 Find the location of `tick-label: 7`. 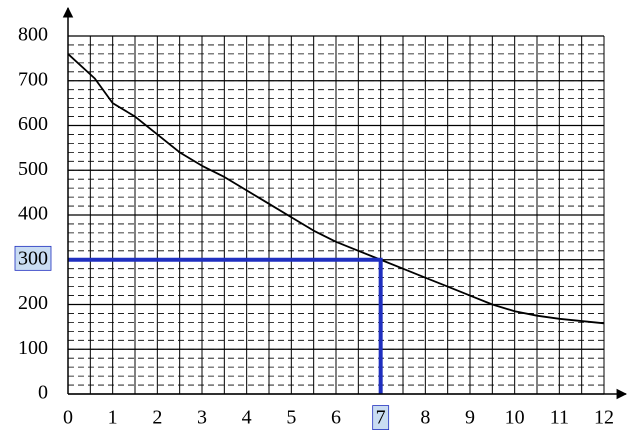

tick-label: 7 is located at coordinates (381, 418).